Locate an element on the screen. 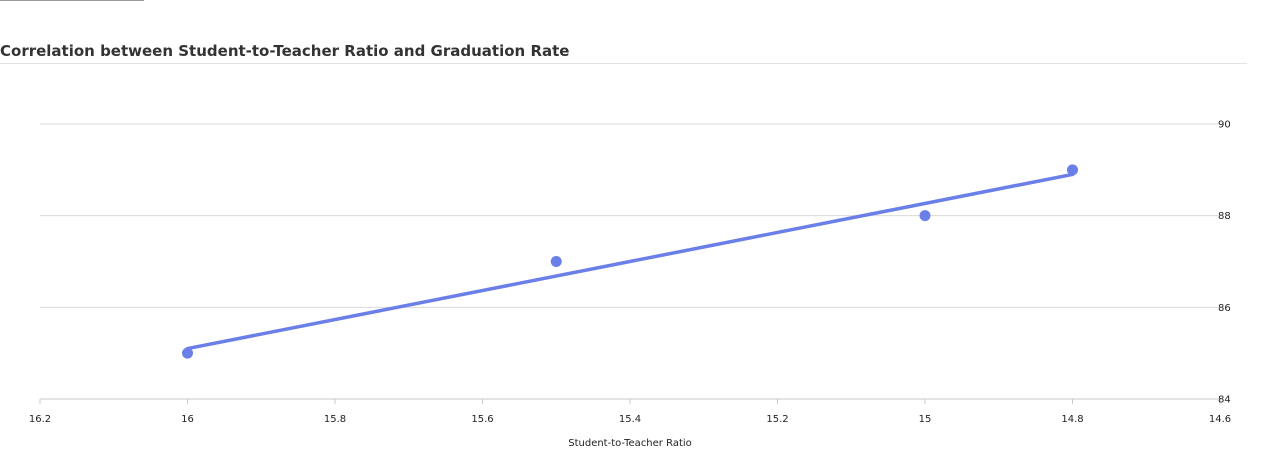  x-tick-label: 15.6 is located at coordinates (482, 419).